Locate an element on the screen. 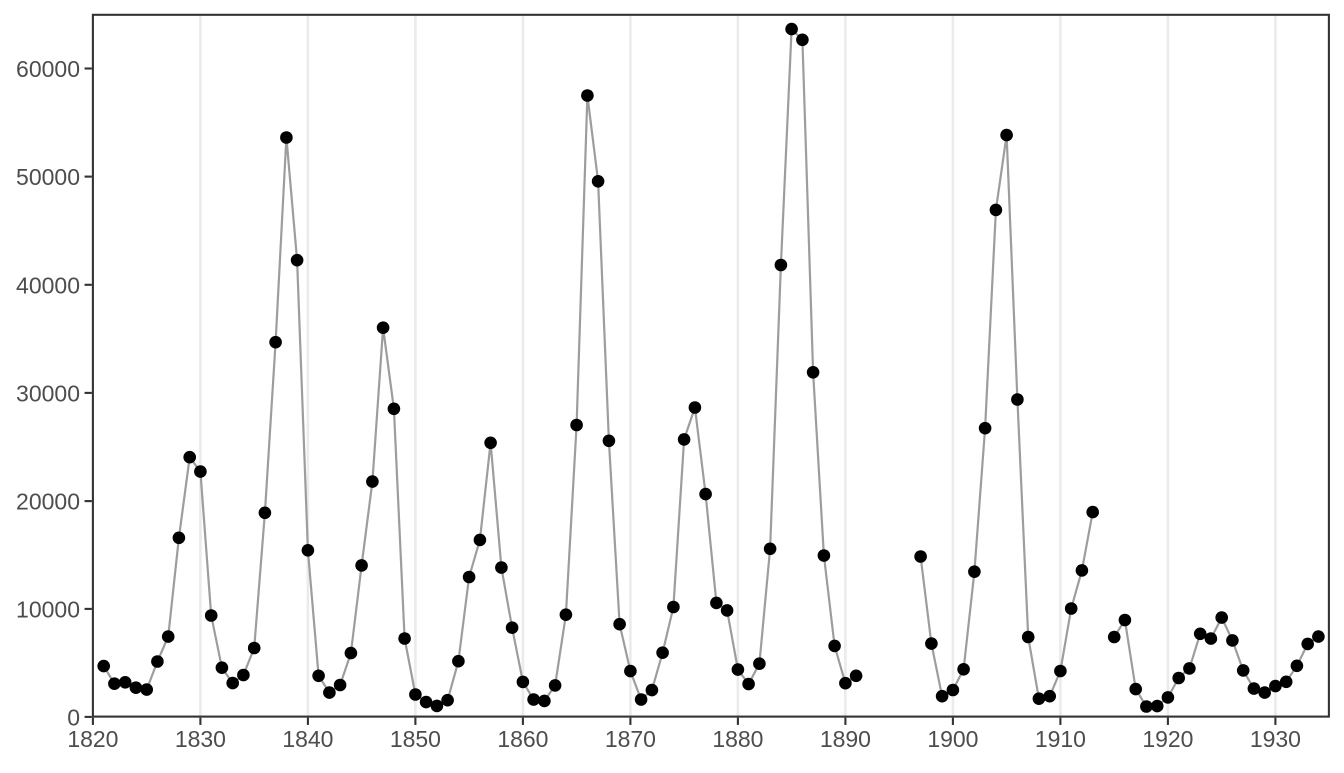 This screenshot has width=1344, height=773. svg-text: 1890 is located at coordinates (845, 739).